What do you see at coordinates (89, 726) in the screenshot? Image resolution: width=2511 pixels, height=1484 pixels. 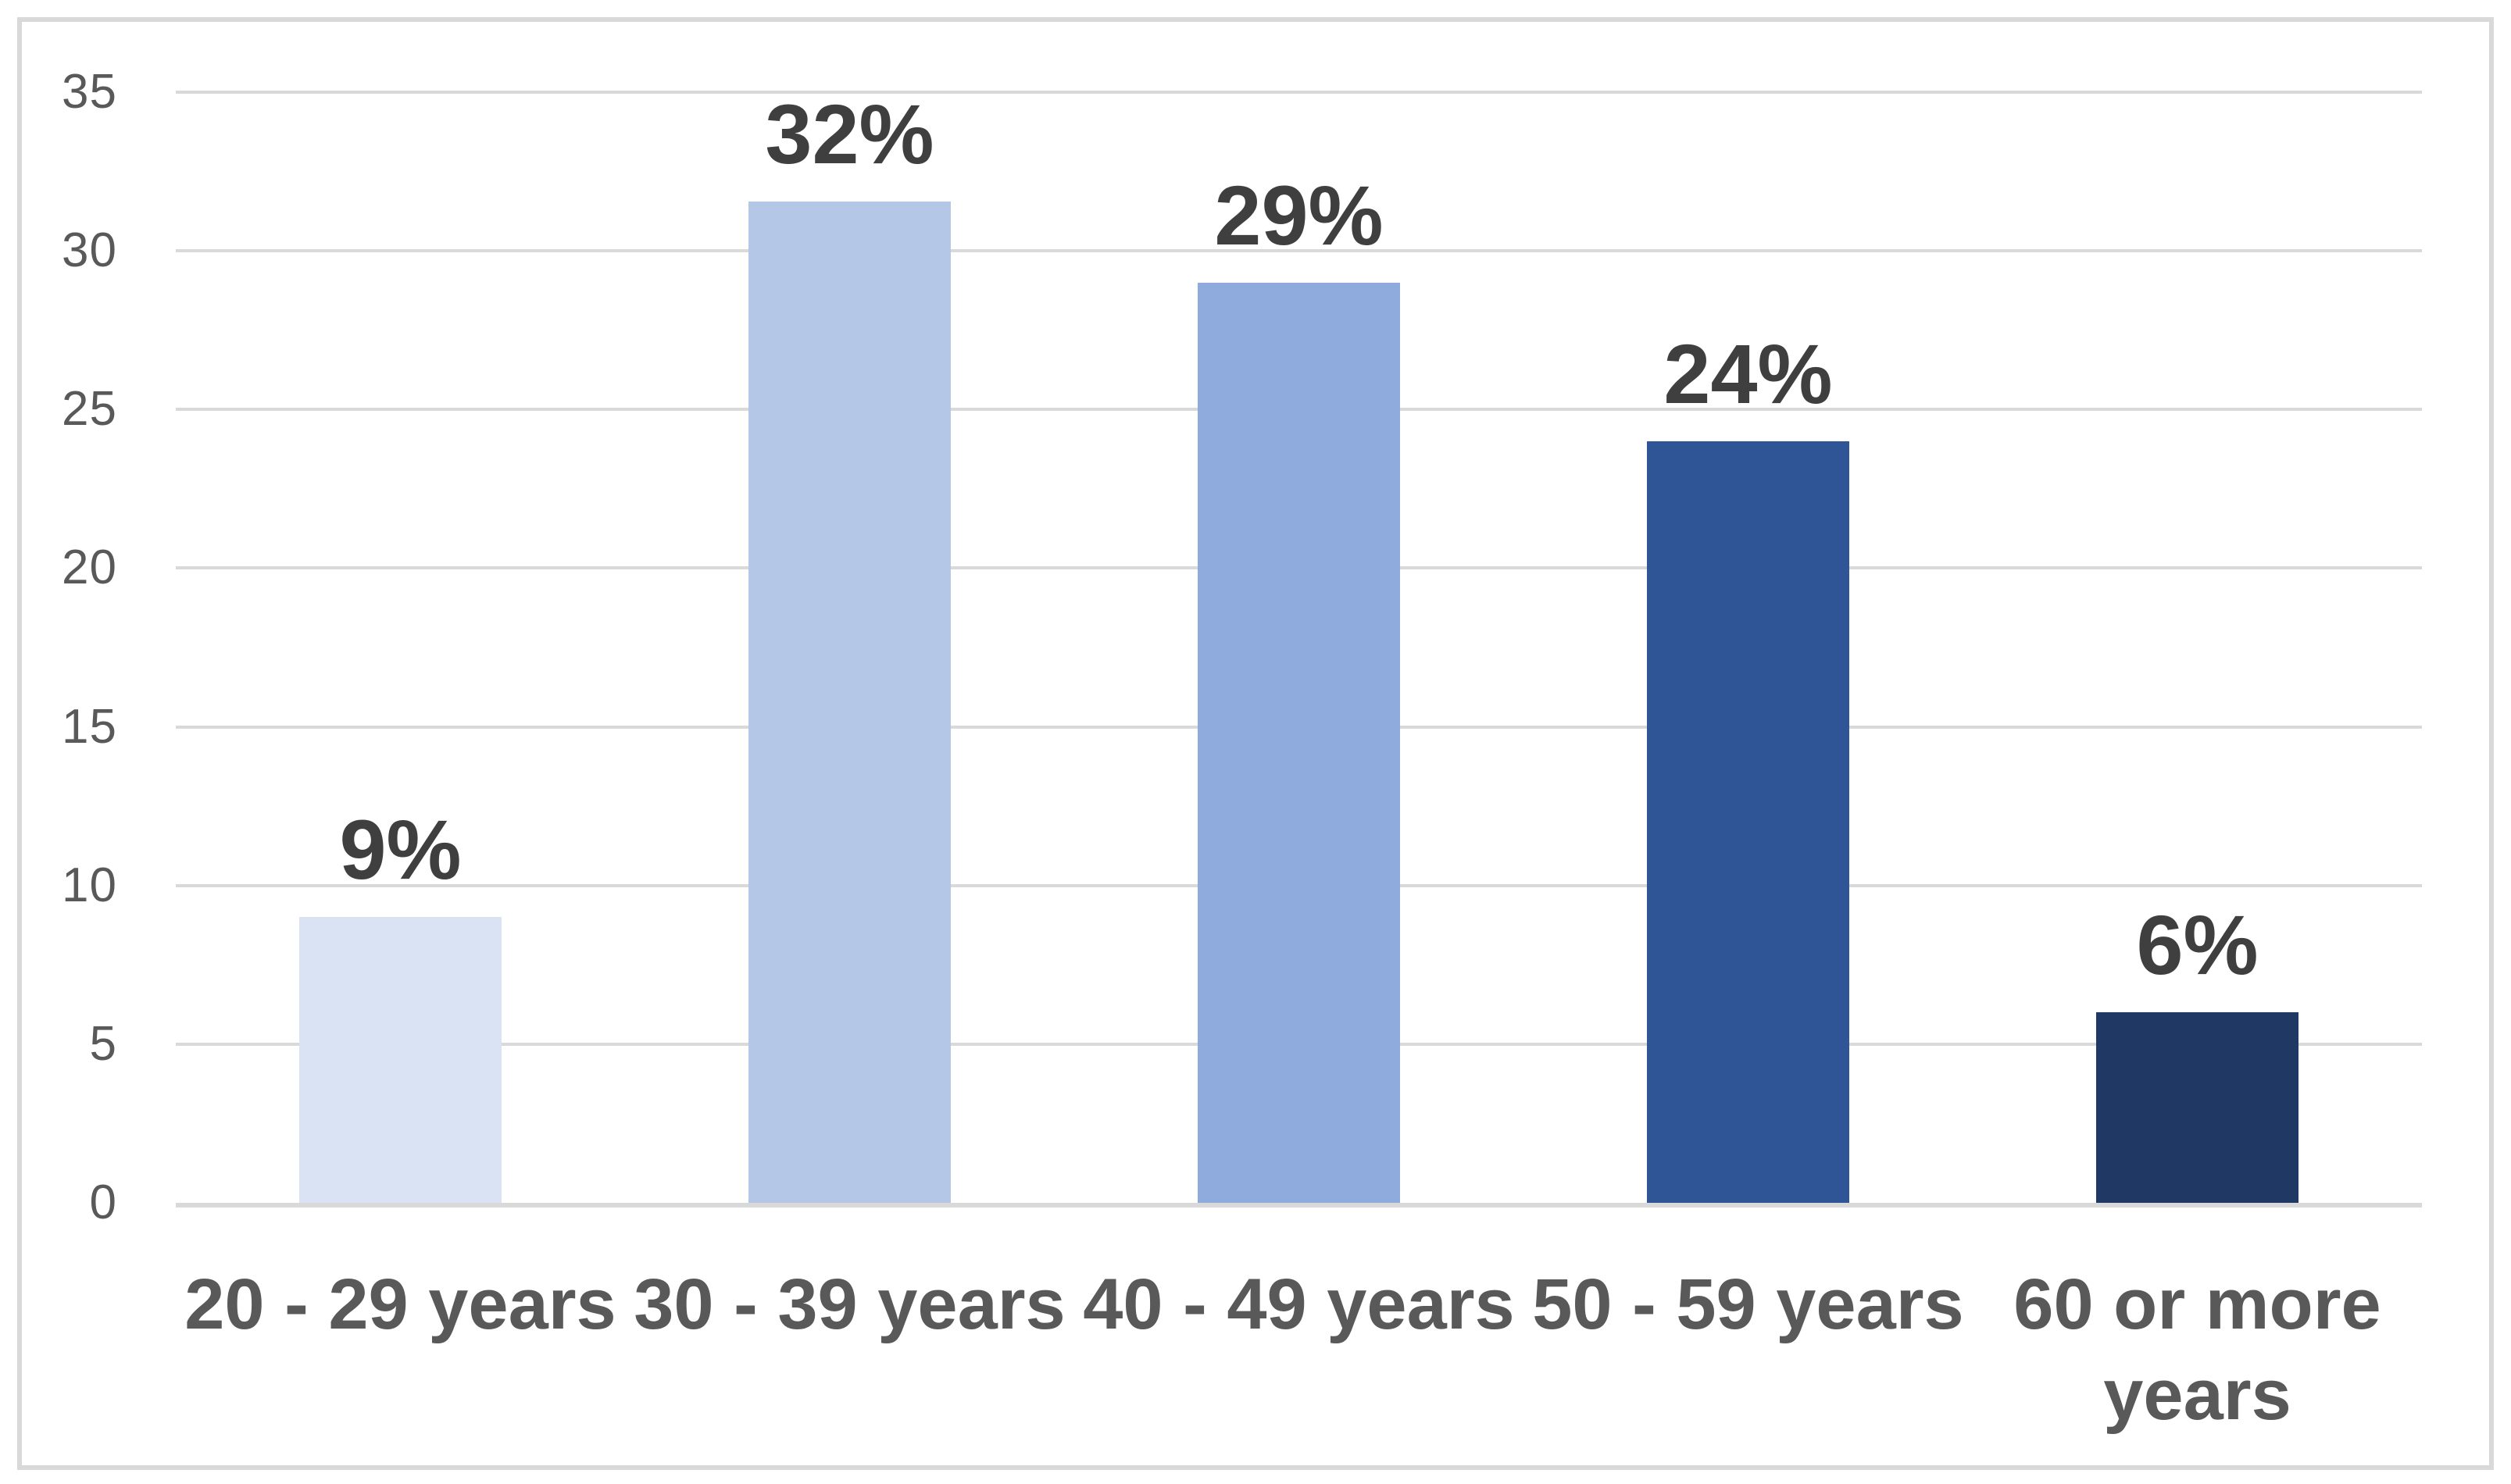 I see `y-tick-label: 15` at bounding box center [89, 726].